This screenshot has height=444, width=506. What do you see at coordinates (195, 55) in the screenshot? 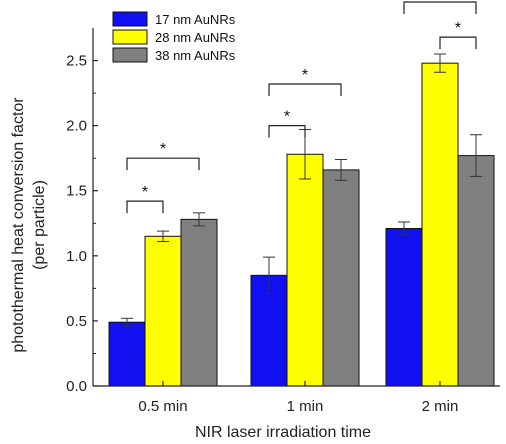
I see `legend-label: 38 nm AuNRs` at bounding box center [195, 55].